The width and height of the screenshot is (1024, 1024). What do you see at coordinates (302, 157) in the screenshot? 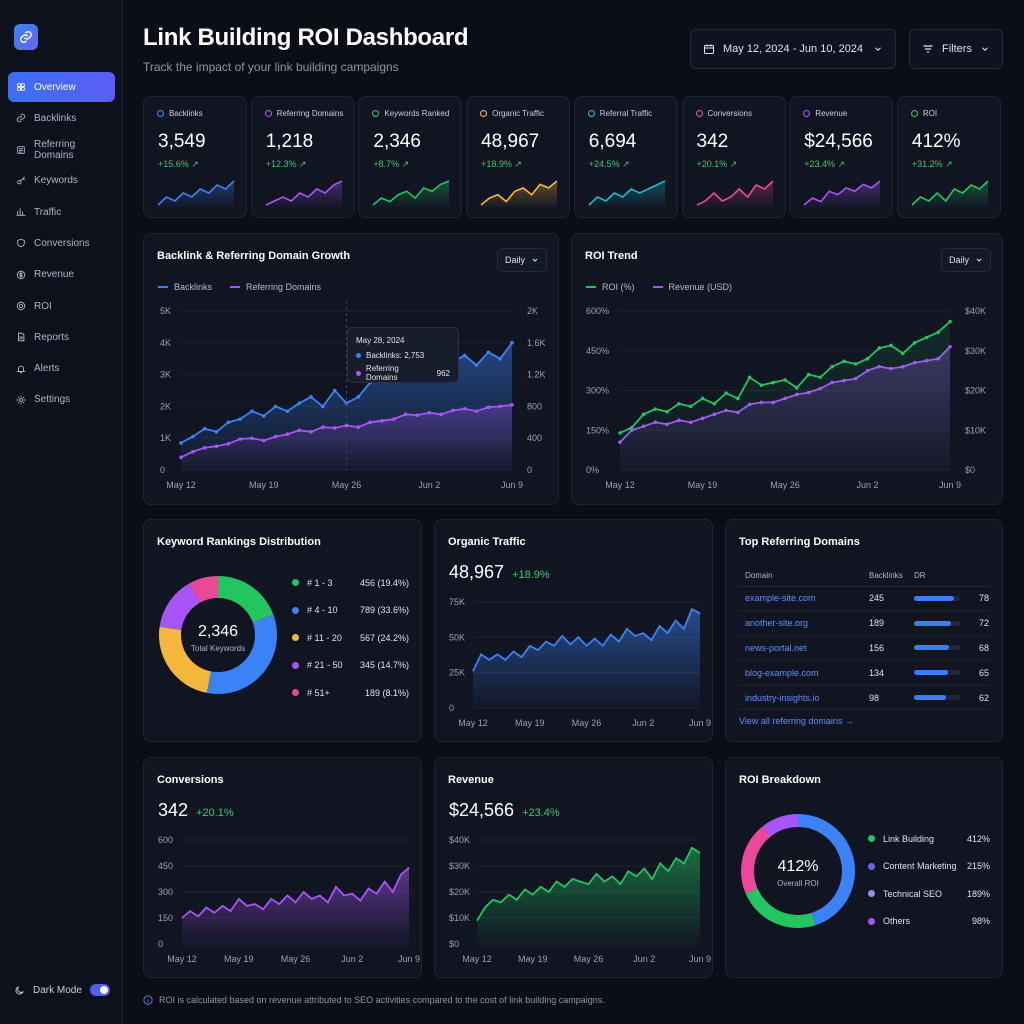
I see `kpi-card-referring-domains: Referring Domains 1,218 +12.3% ↗` at bounding box center [302, 157].